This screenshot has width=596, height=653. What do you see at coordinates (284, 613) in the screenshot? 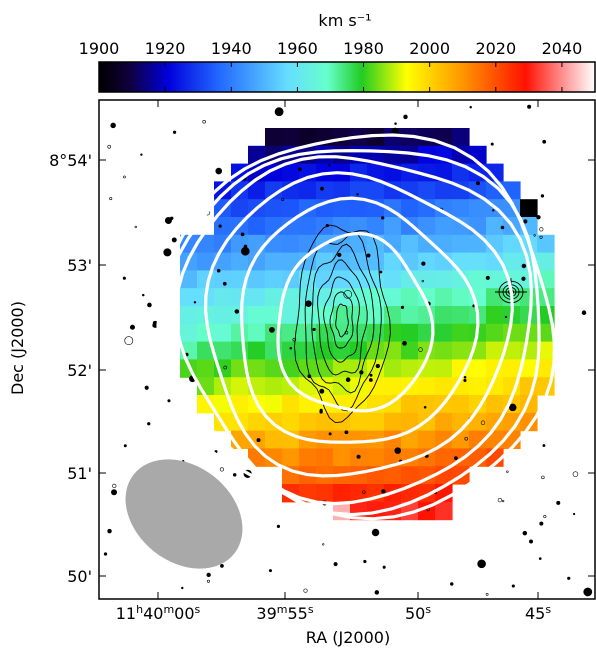
I see `x-tick-label: 39m55s` at bounding box center [284, 613].